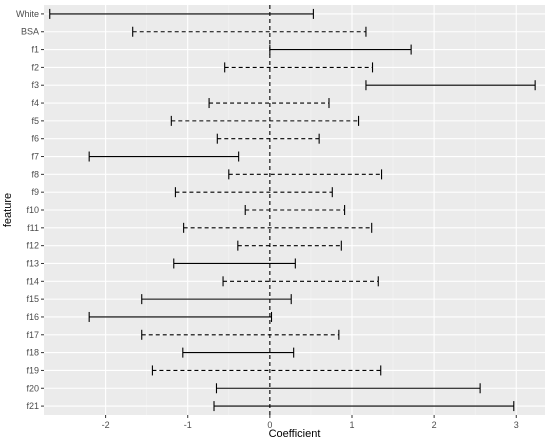  I want to click on y-tick-label: f12, so click(32, 246).